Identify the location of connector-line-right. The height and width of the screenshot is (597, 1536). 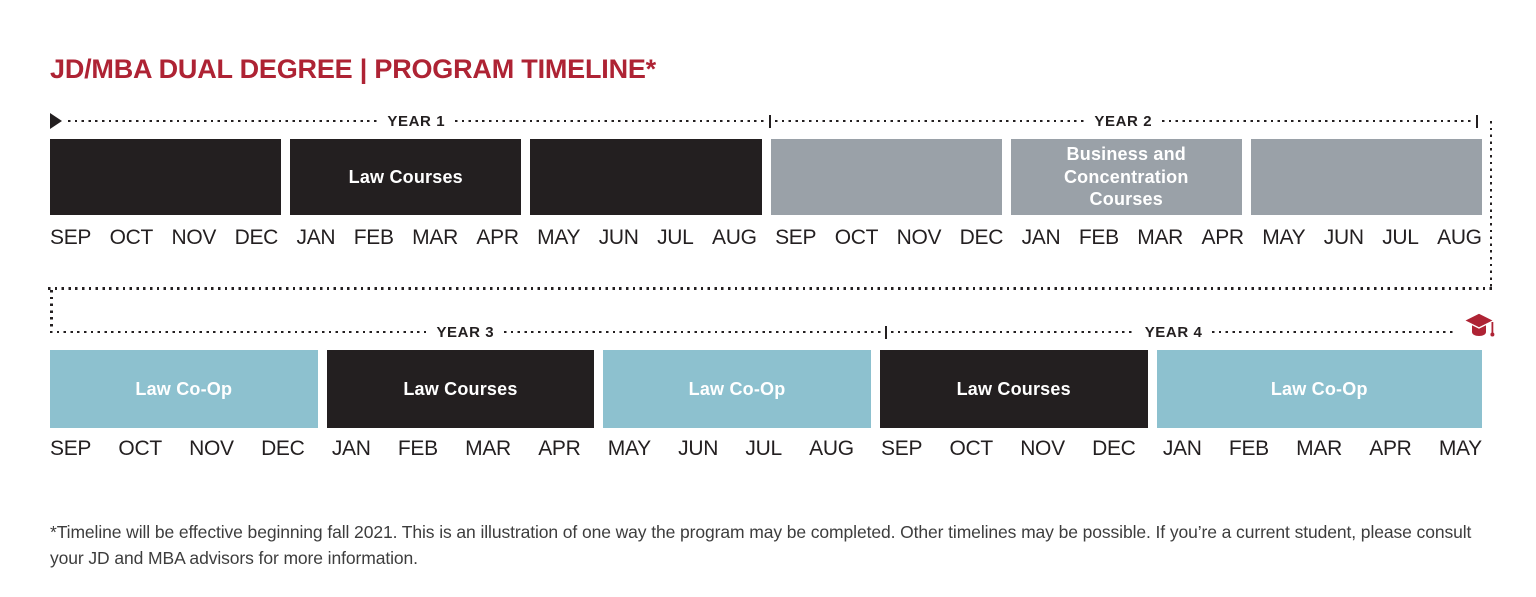
(1490, 204).